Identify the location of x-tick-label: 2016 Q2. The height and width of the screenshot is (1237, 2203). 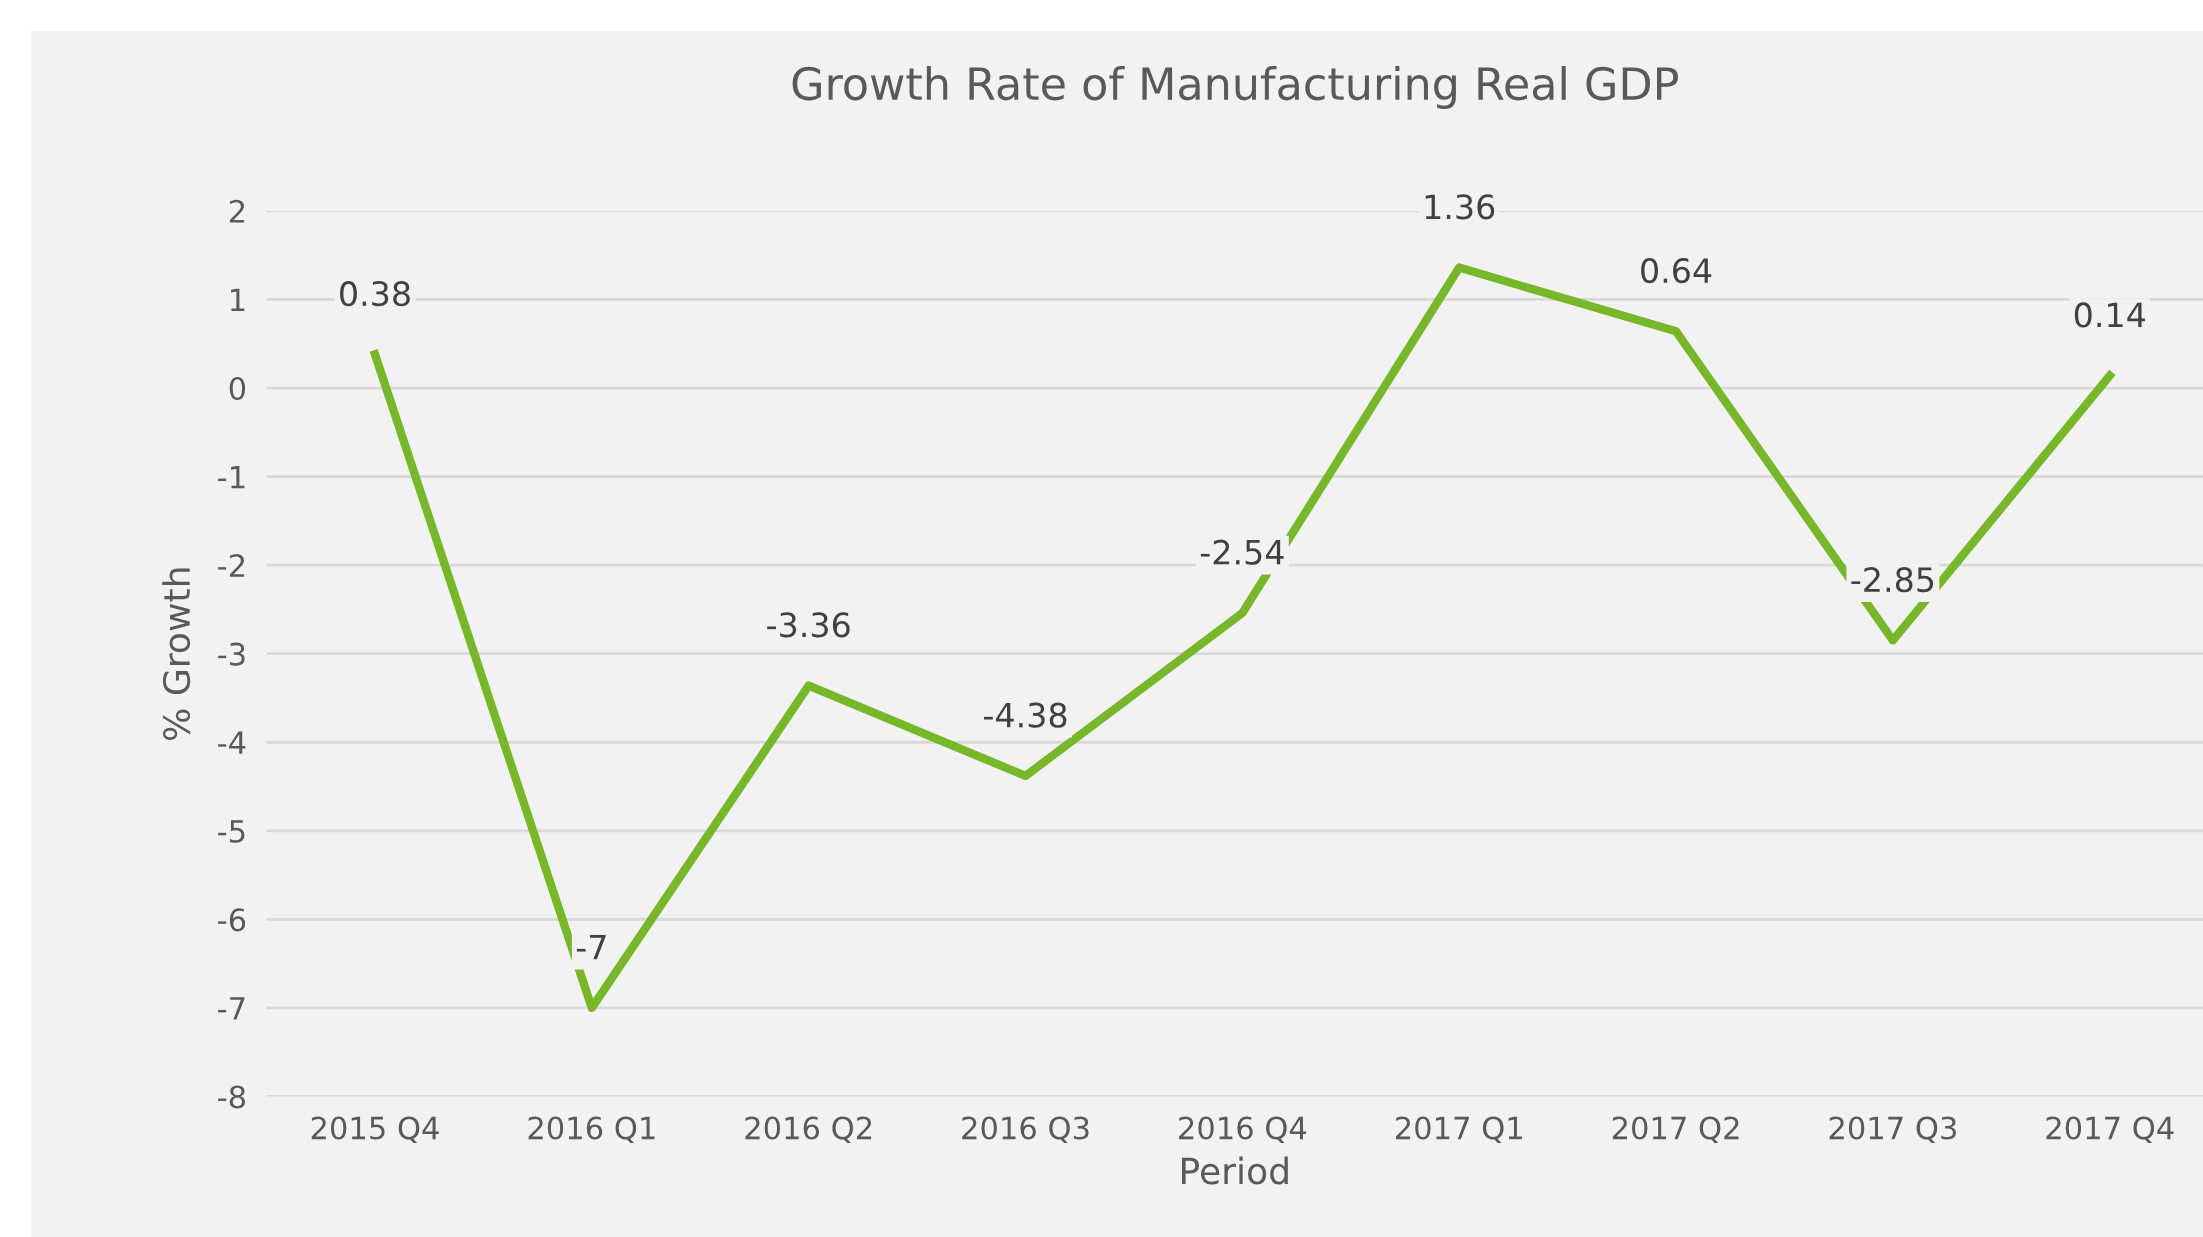
(808, 1130).